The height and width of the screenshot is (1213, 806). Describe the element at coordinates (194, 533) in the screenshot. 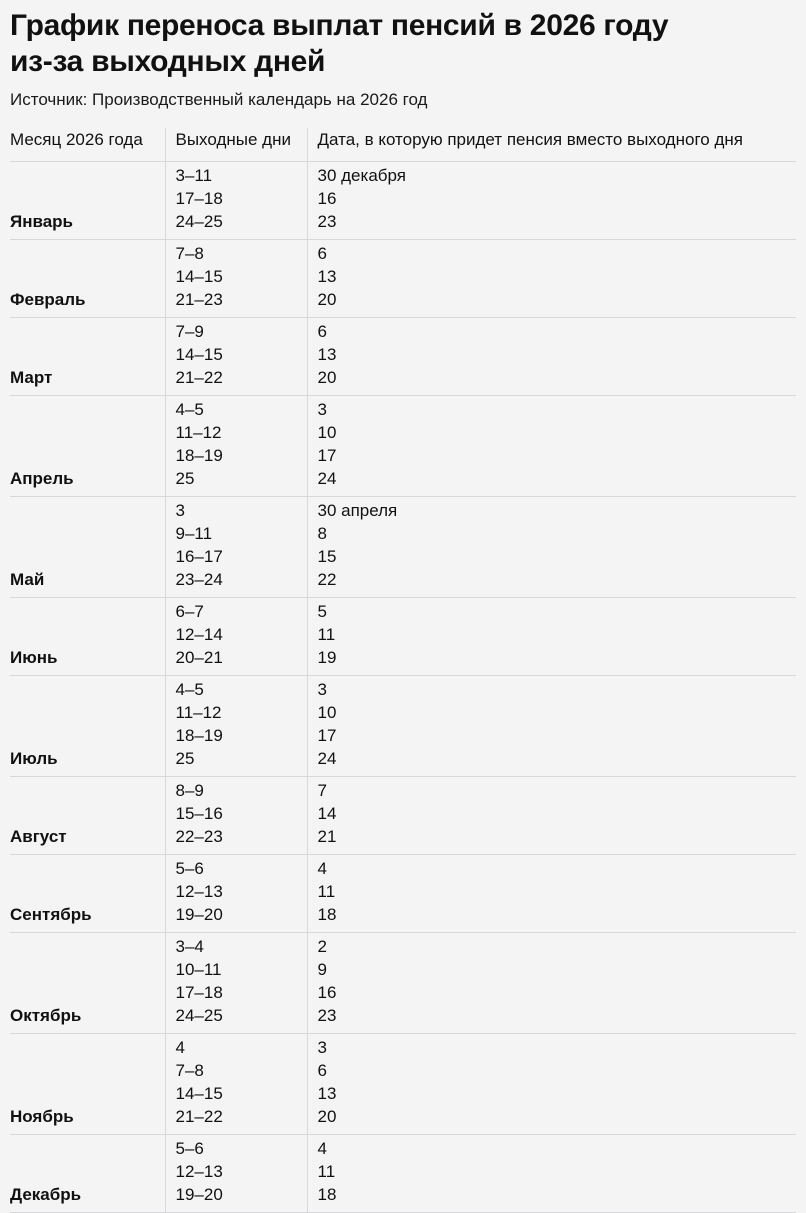

I see `weekend-days-value: 9–11` at that location.